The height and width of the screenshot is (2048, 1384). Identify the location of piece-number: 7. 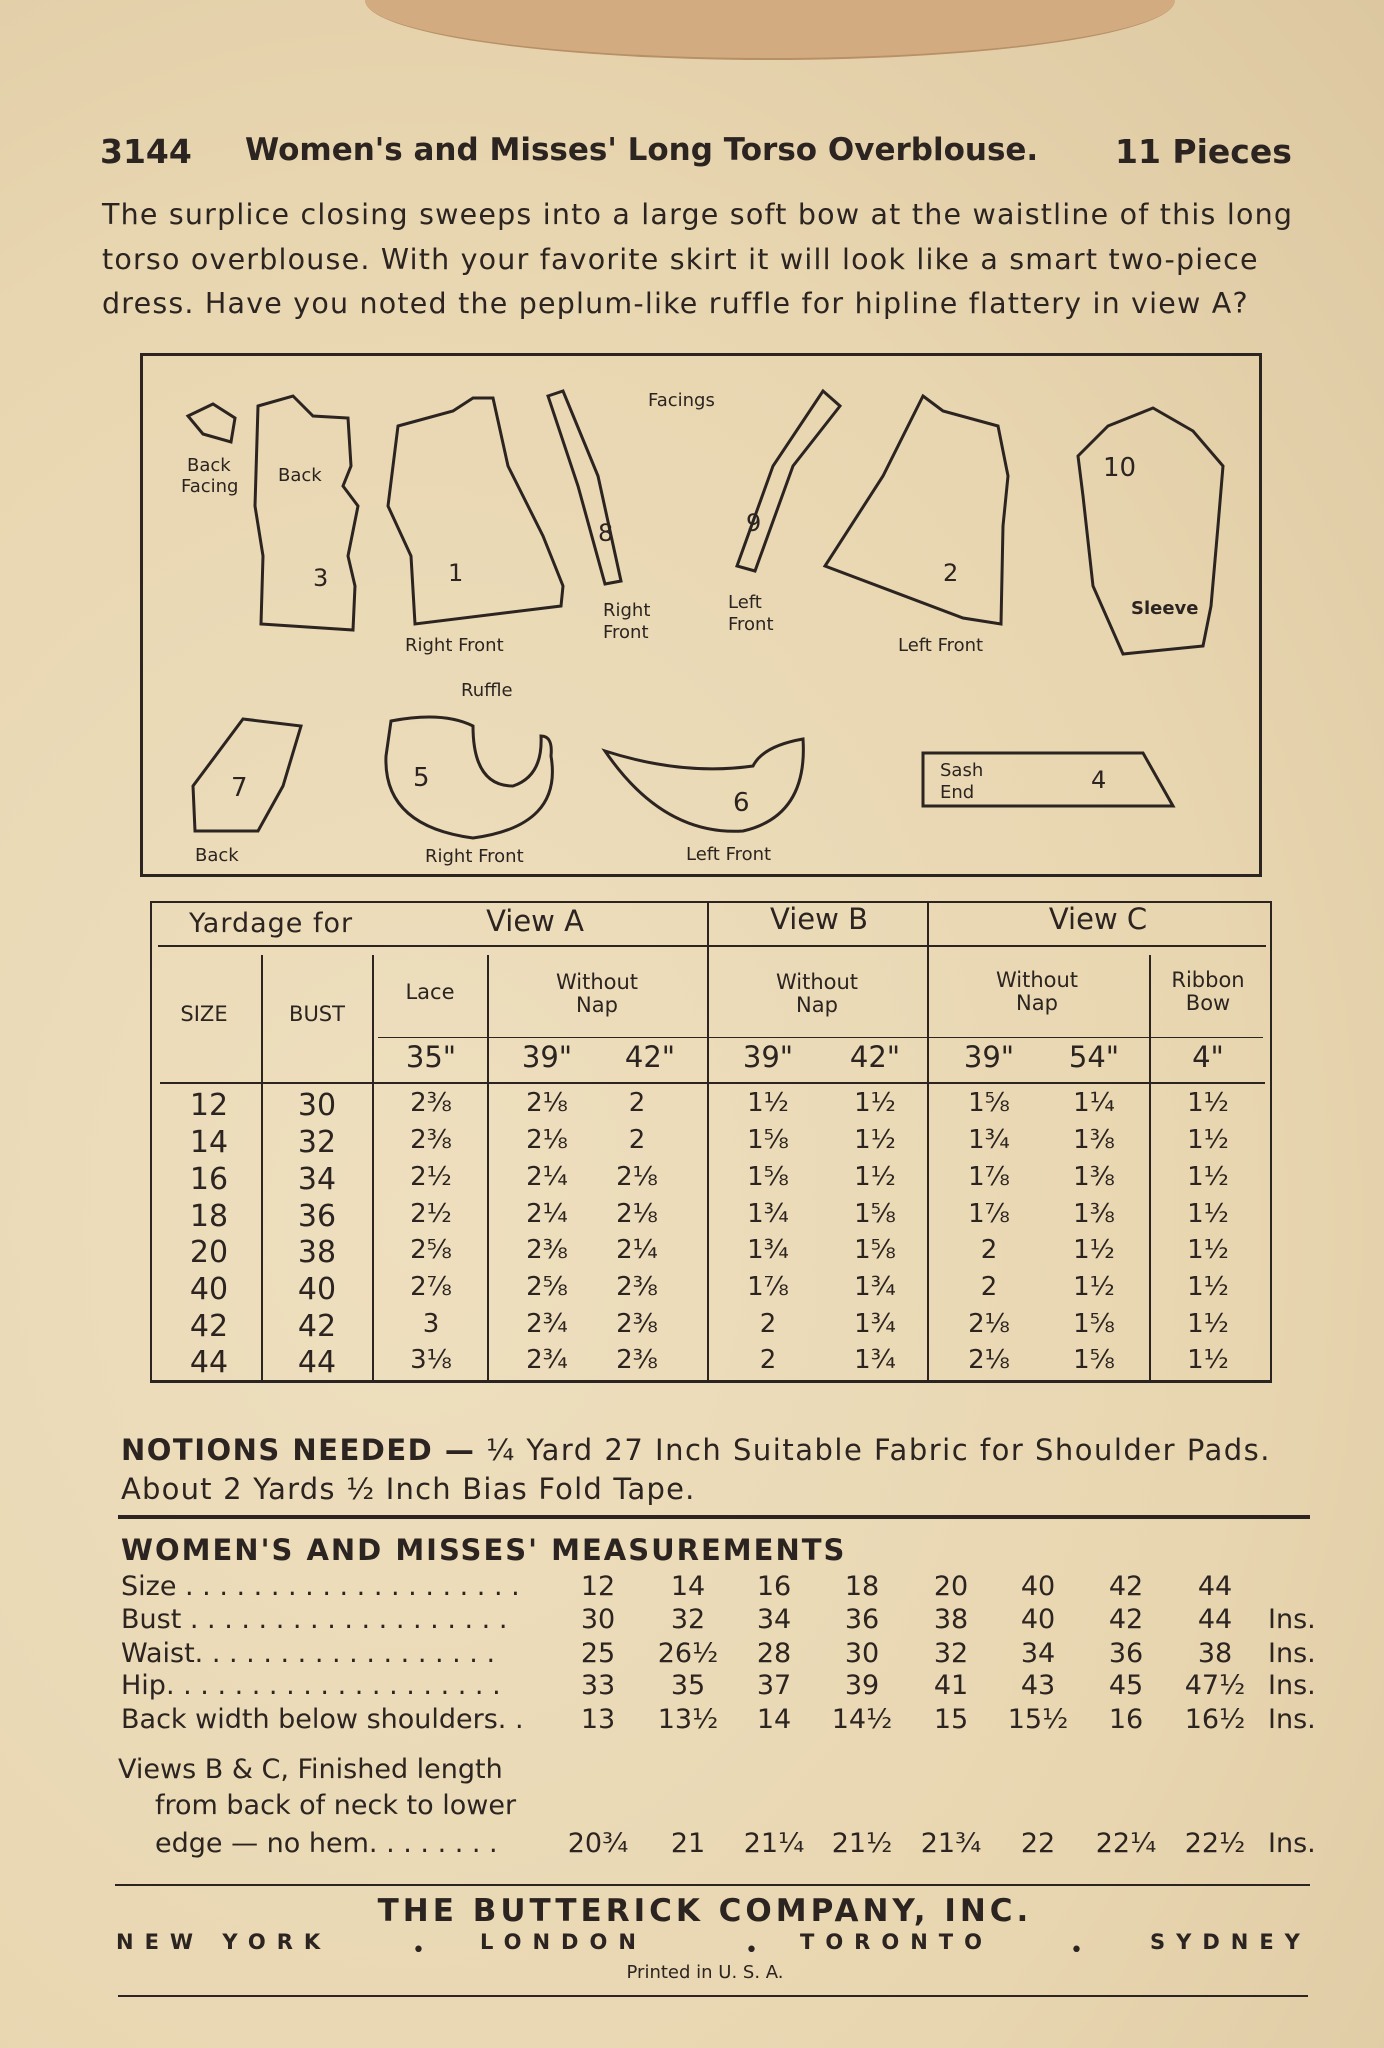
(239, 788).